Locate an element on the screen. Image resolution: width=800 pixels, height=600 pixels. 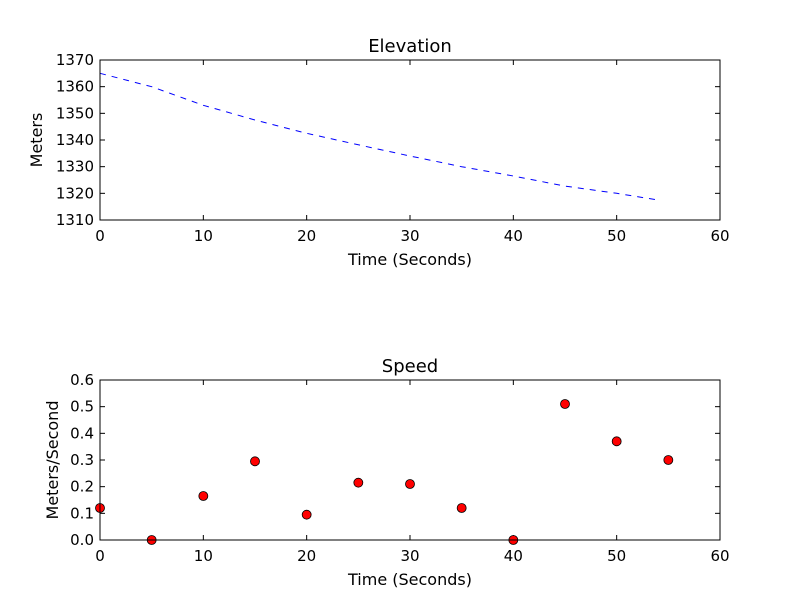
y-tick-label: 1350 is located at coordinates (75, 113).